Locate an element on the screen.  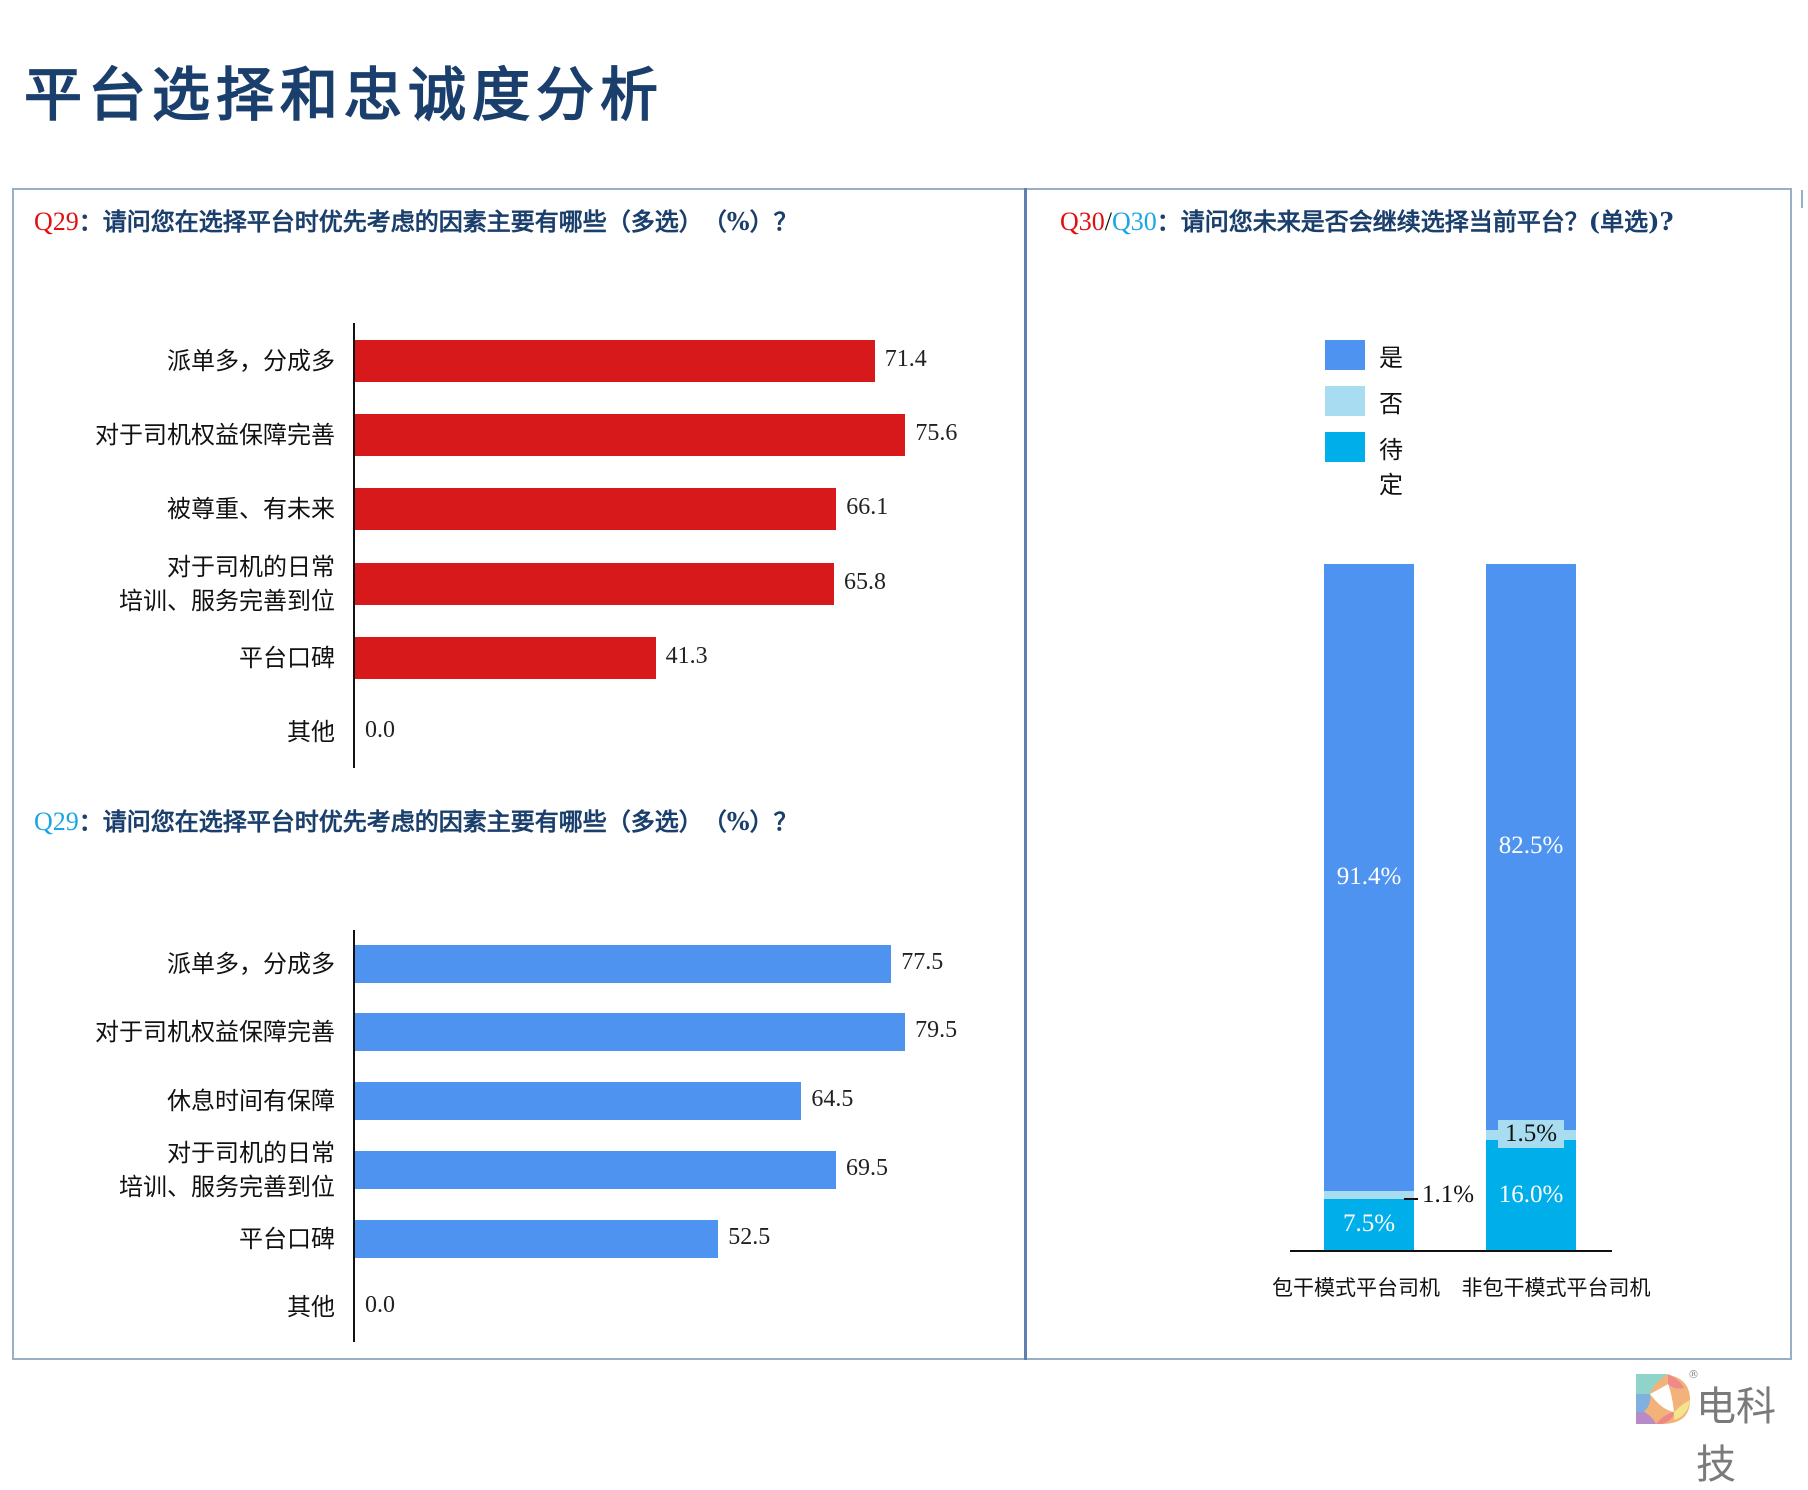
chart2-value-label: 77.5 is located at coordinates (922, 962).